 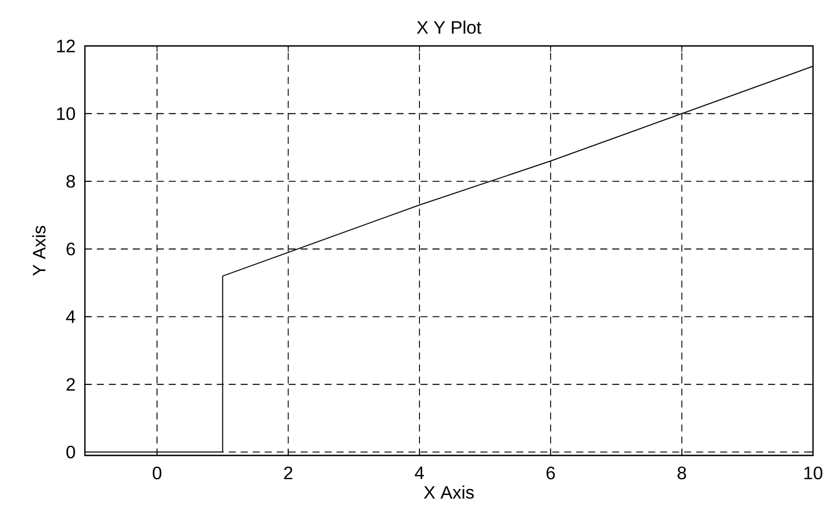 I want to click on y-tick-label: 2, so click(x=70, y=384).